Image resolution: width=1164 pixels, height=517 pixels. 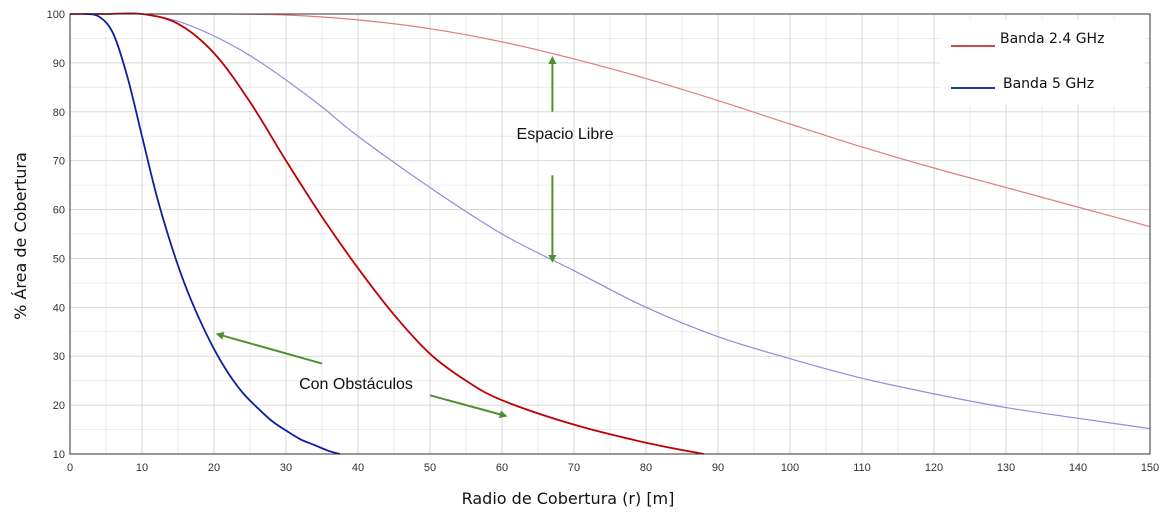 I want to click on y-tick-label: 10, so click(x=59, y=455).